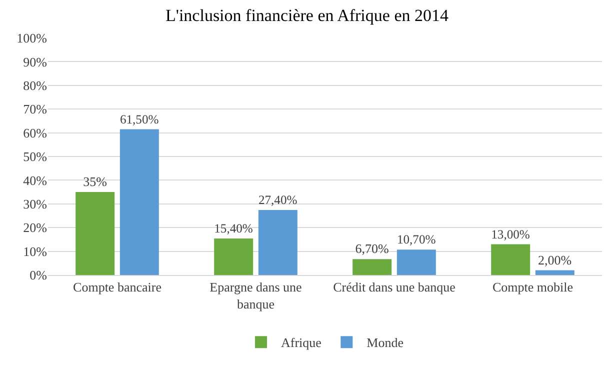 Image resolution: width=614 pixels, height=369 pixels. Describe the element at coordinates (35, 204) in the screenshot. I see `y-tick-label: 30%` at that location.